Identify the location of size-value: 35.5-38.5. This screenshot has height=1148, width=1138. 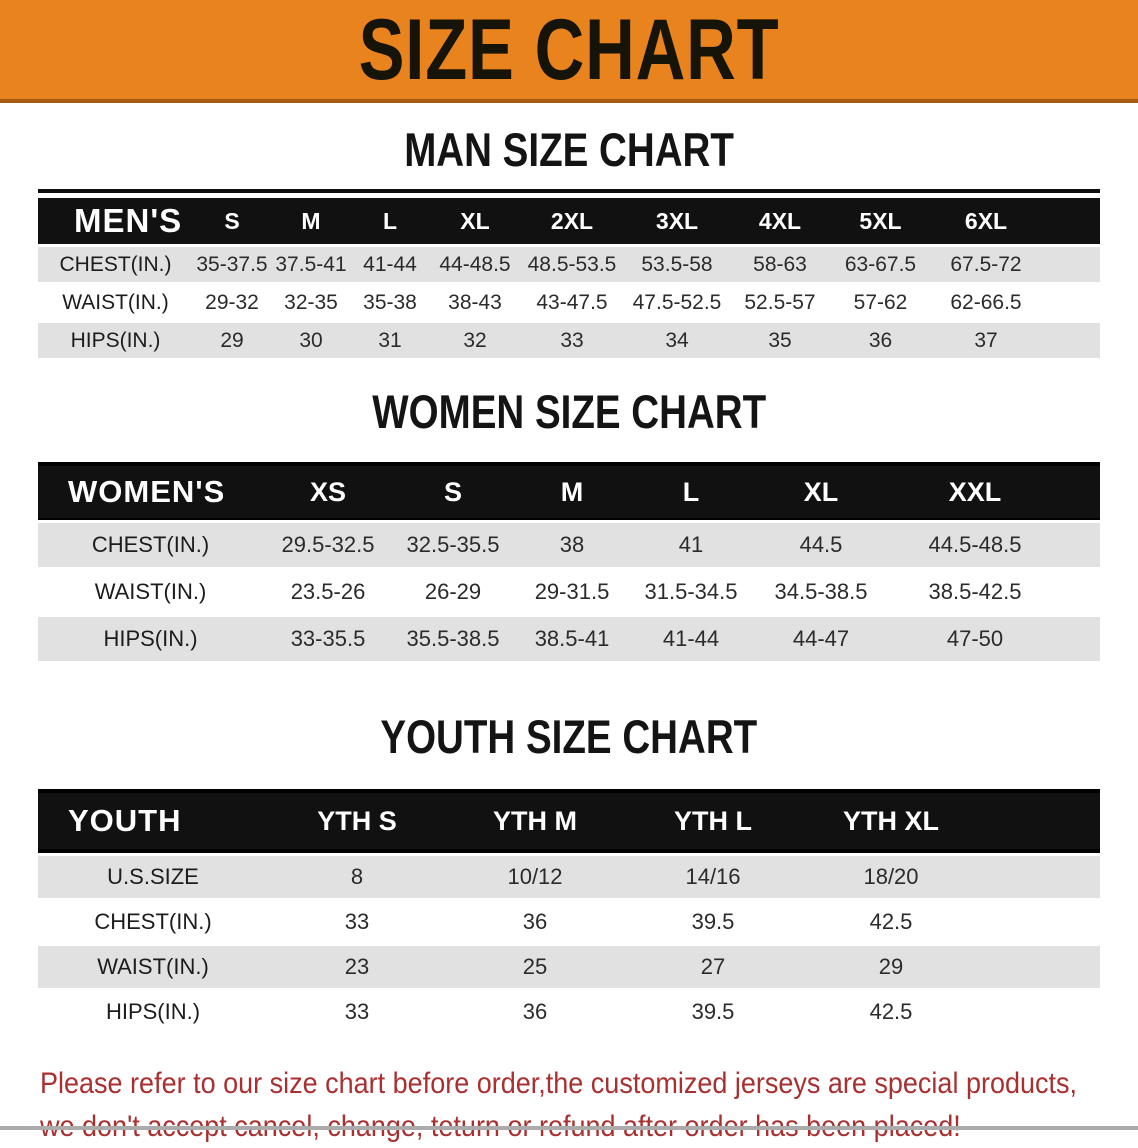
(453, 639).